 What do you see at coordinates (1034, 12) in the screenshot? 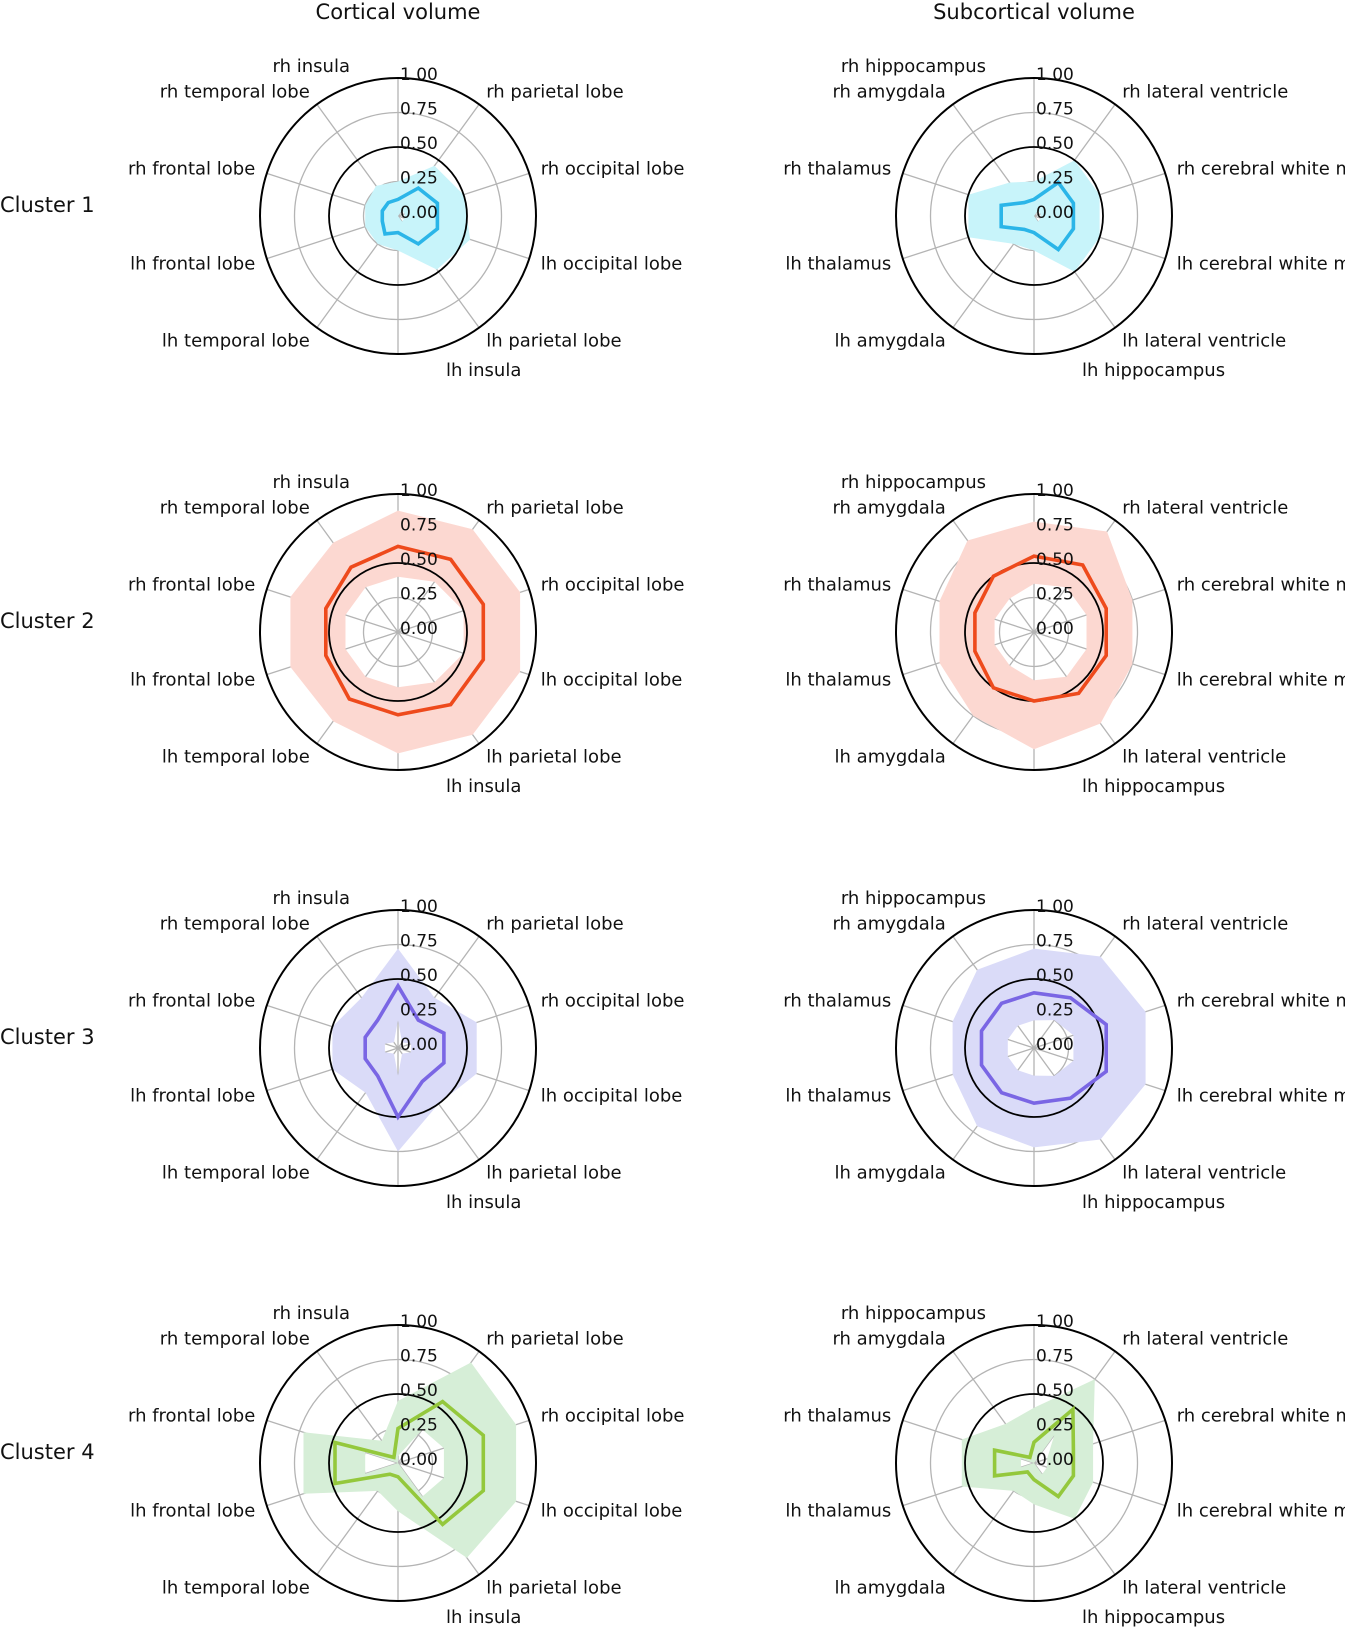
I see `column-title-subcortical: Subcortical volume` at bounding box center [1034, 12].